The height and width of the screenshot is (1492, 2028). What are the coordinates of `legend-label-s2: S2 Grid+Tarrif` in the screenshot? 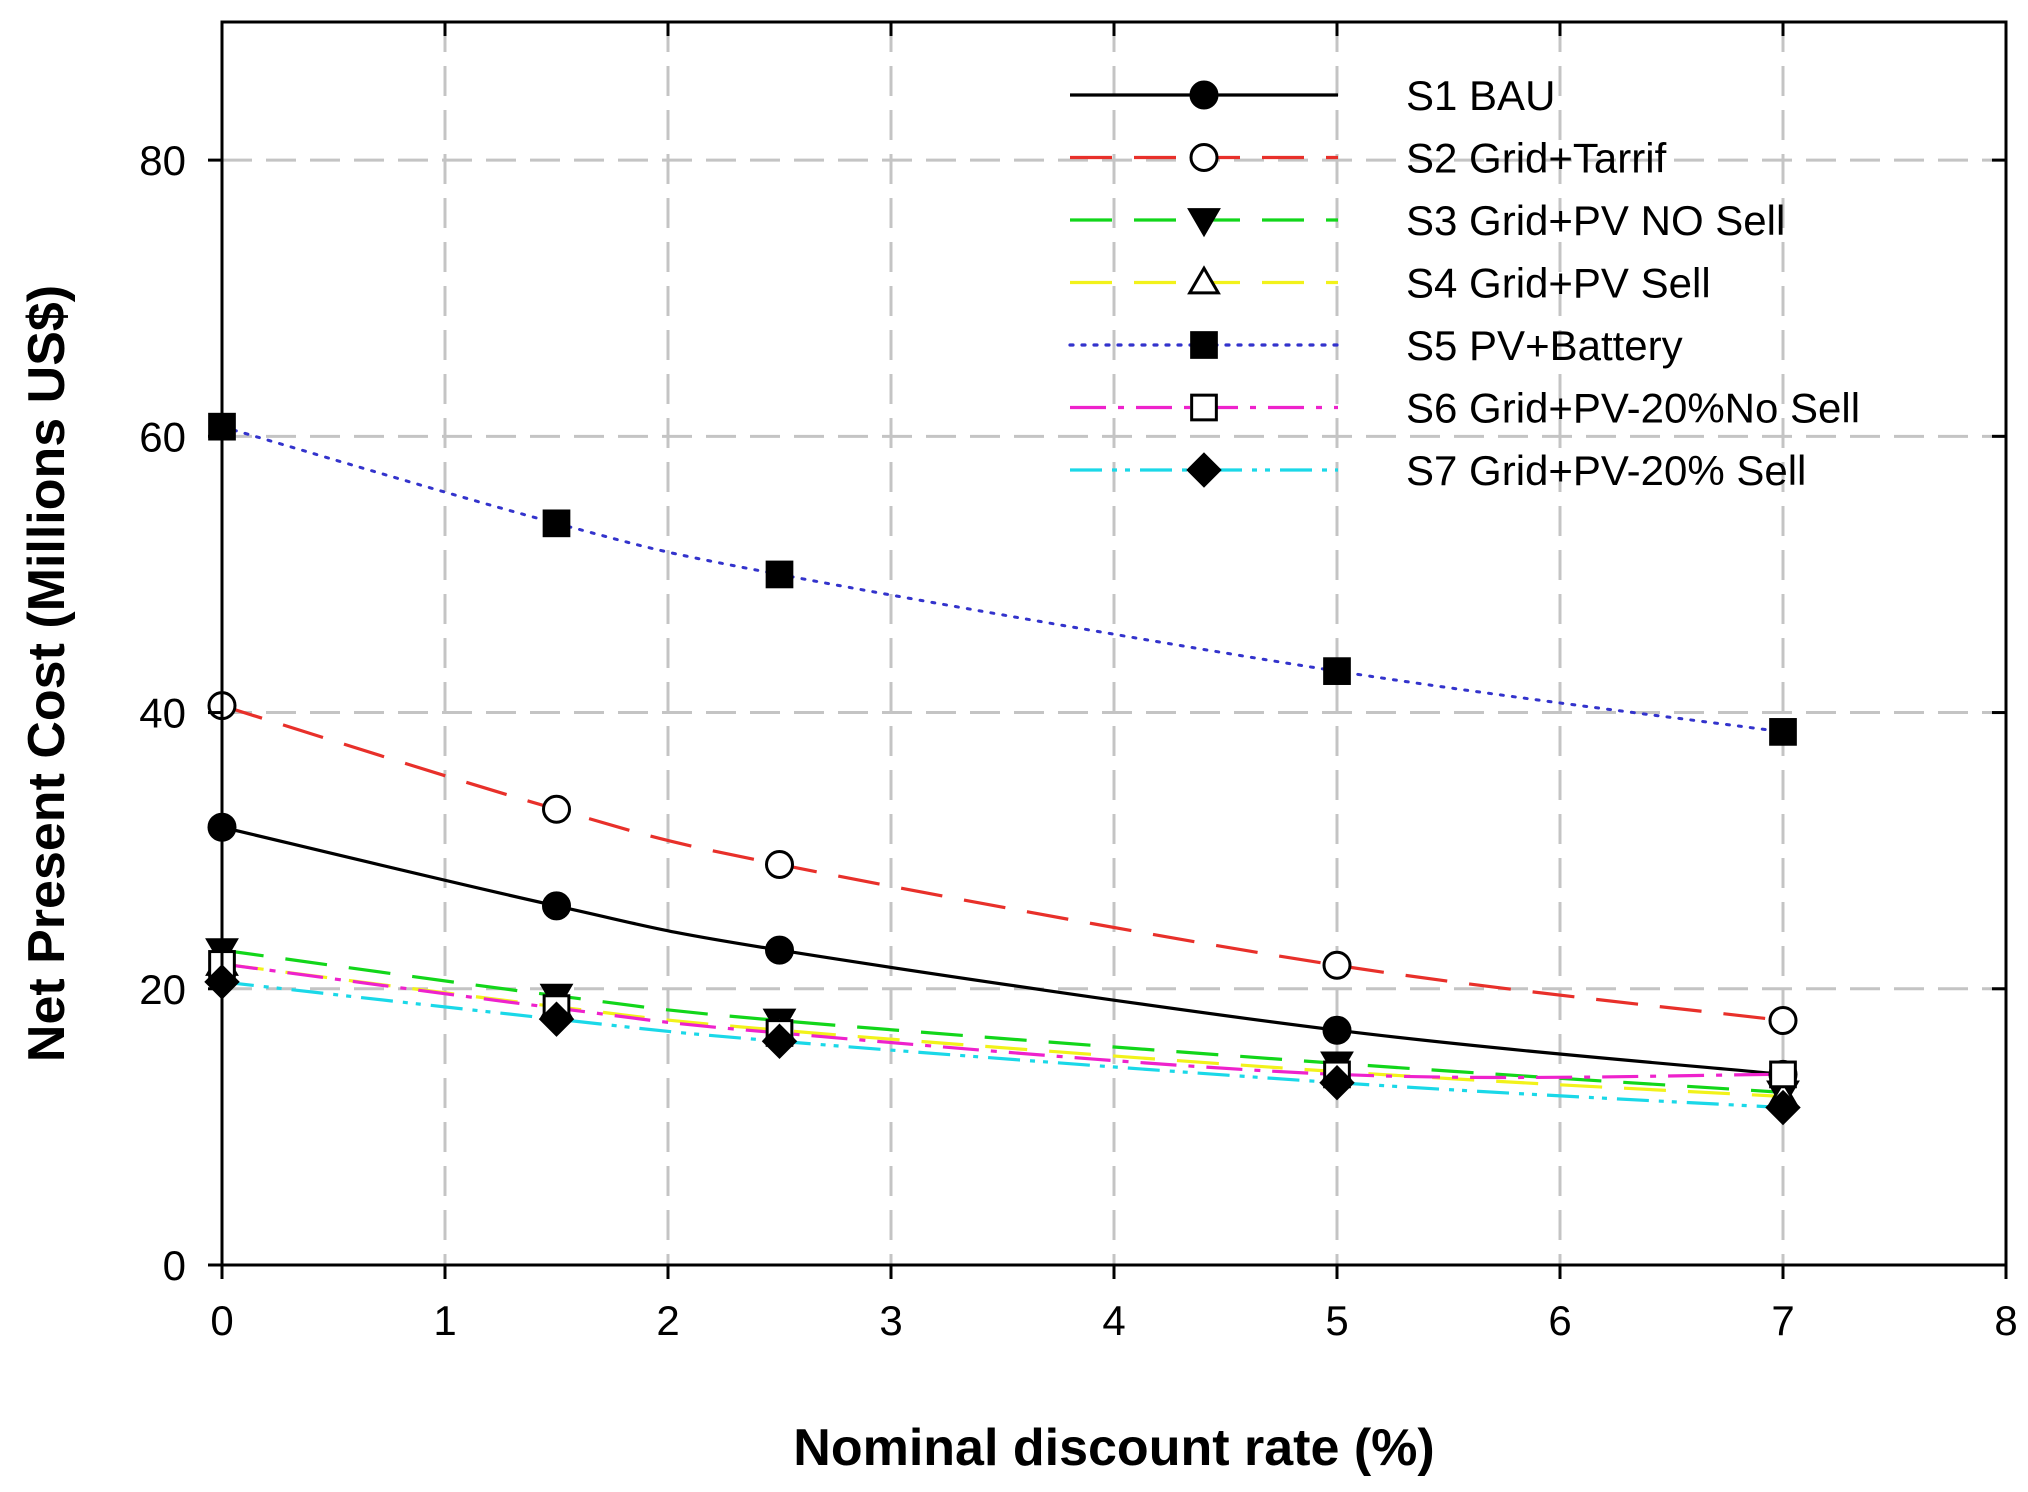 It's located at (1536, 158).